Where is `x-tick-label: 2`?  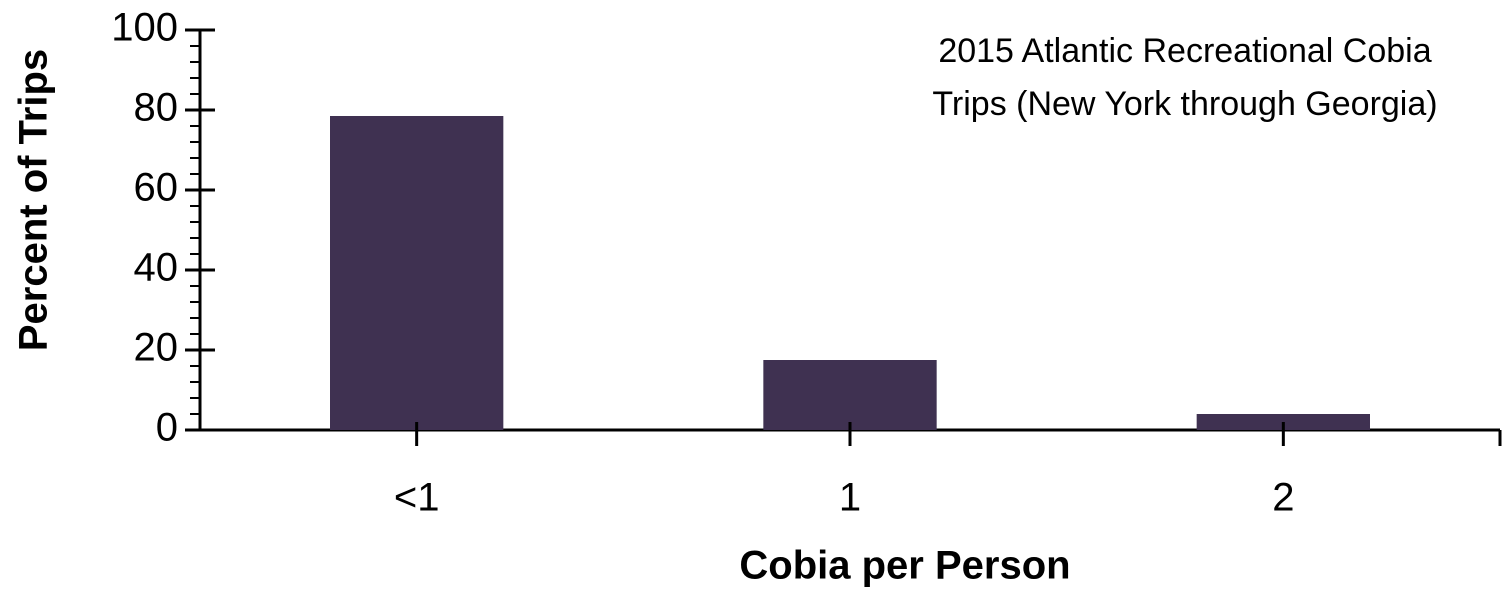
x-tick-label: 2 is located at coordinates (1283, 498).